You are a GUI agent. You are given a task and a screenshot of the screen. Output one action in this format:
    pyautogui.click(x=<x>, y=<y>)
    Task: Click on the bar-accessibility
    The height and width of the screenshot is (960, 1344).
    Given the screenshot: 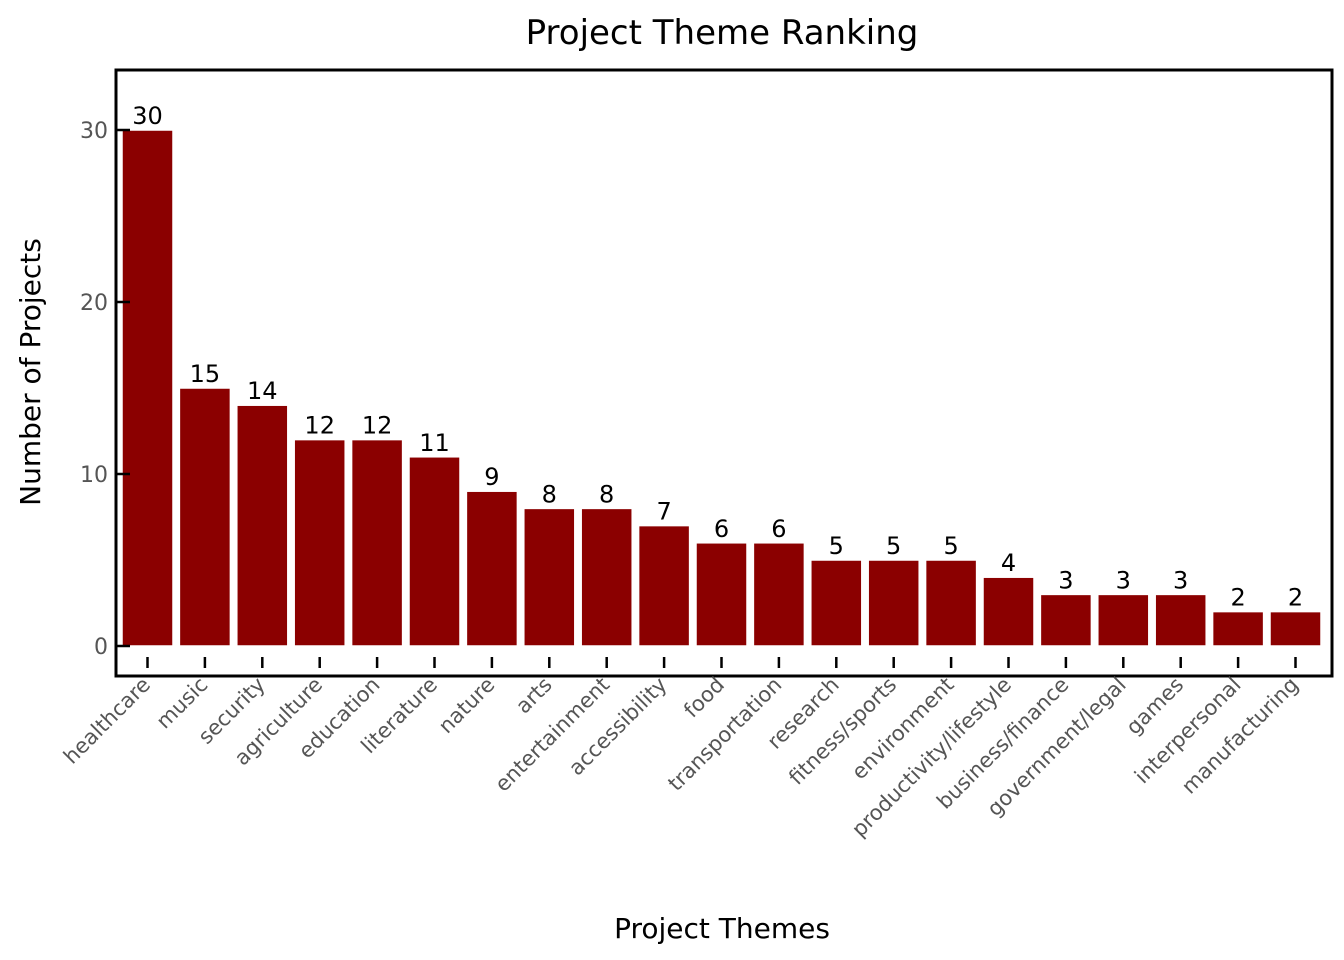 What is the action you would take?
    pyautogui.click(x=664, y=585)
    